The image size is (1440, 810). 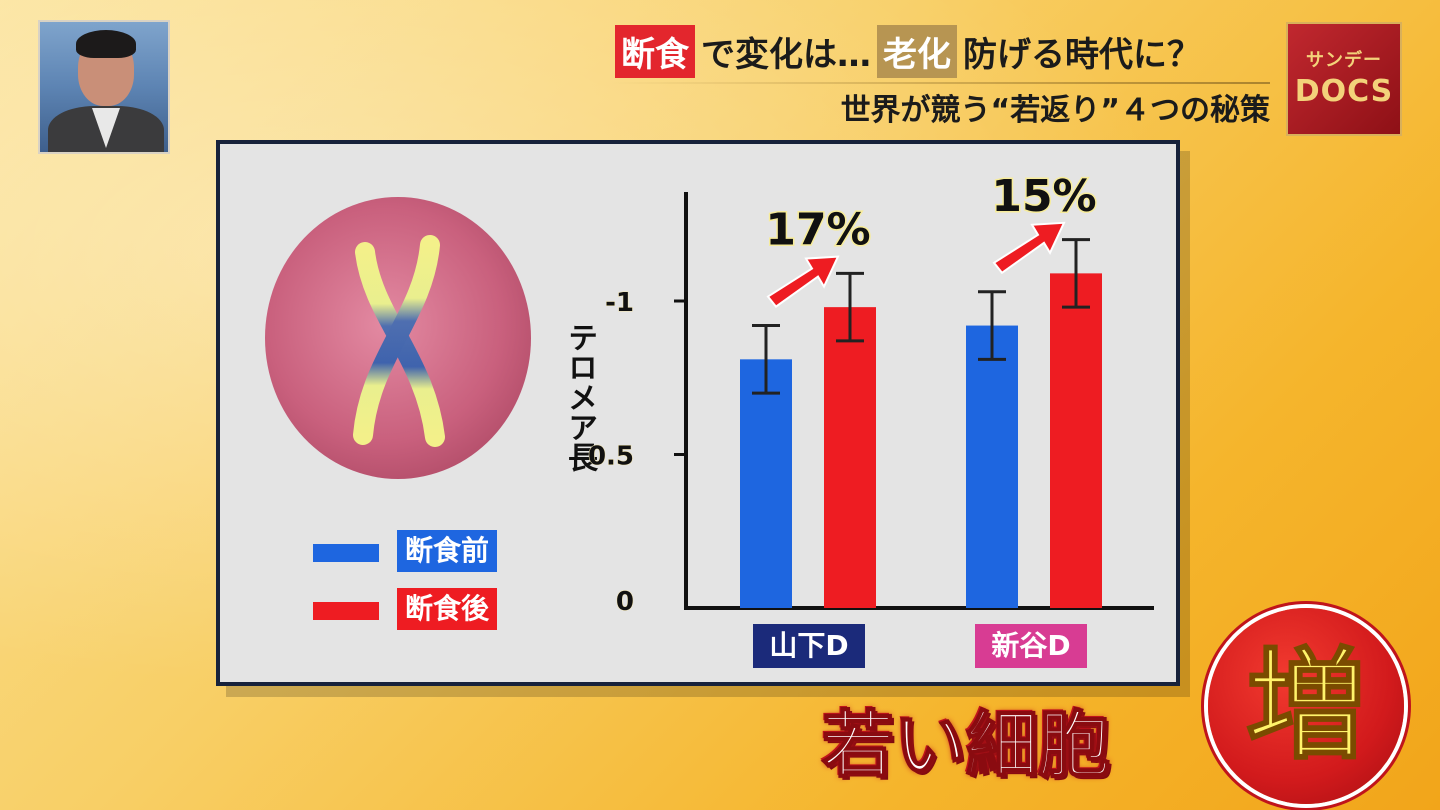 I want to click on headline-tag-aging: 老化, so click(x=917, y=51).